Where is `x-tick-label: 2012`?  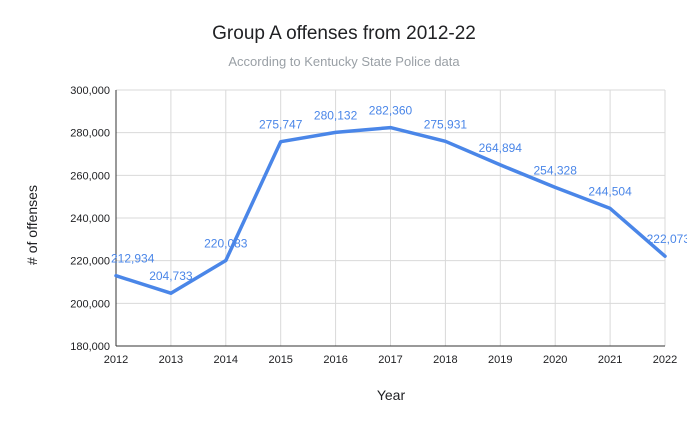 x-tick-label: 2012 is located at coordinates (116, 360).